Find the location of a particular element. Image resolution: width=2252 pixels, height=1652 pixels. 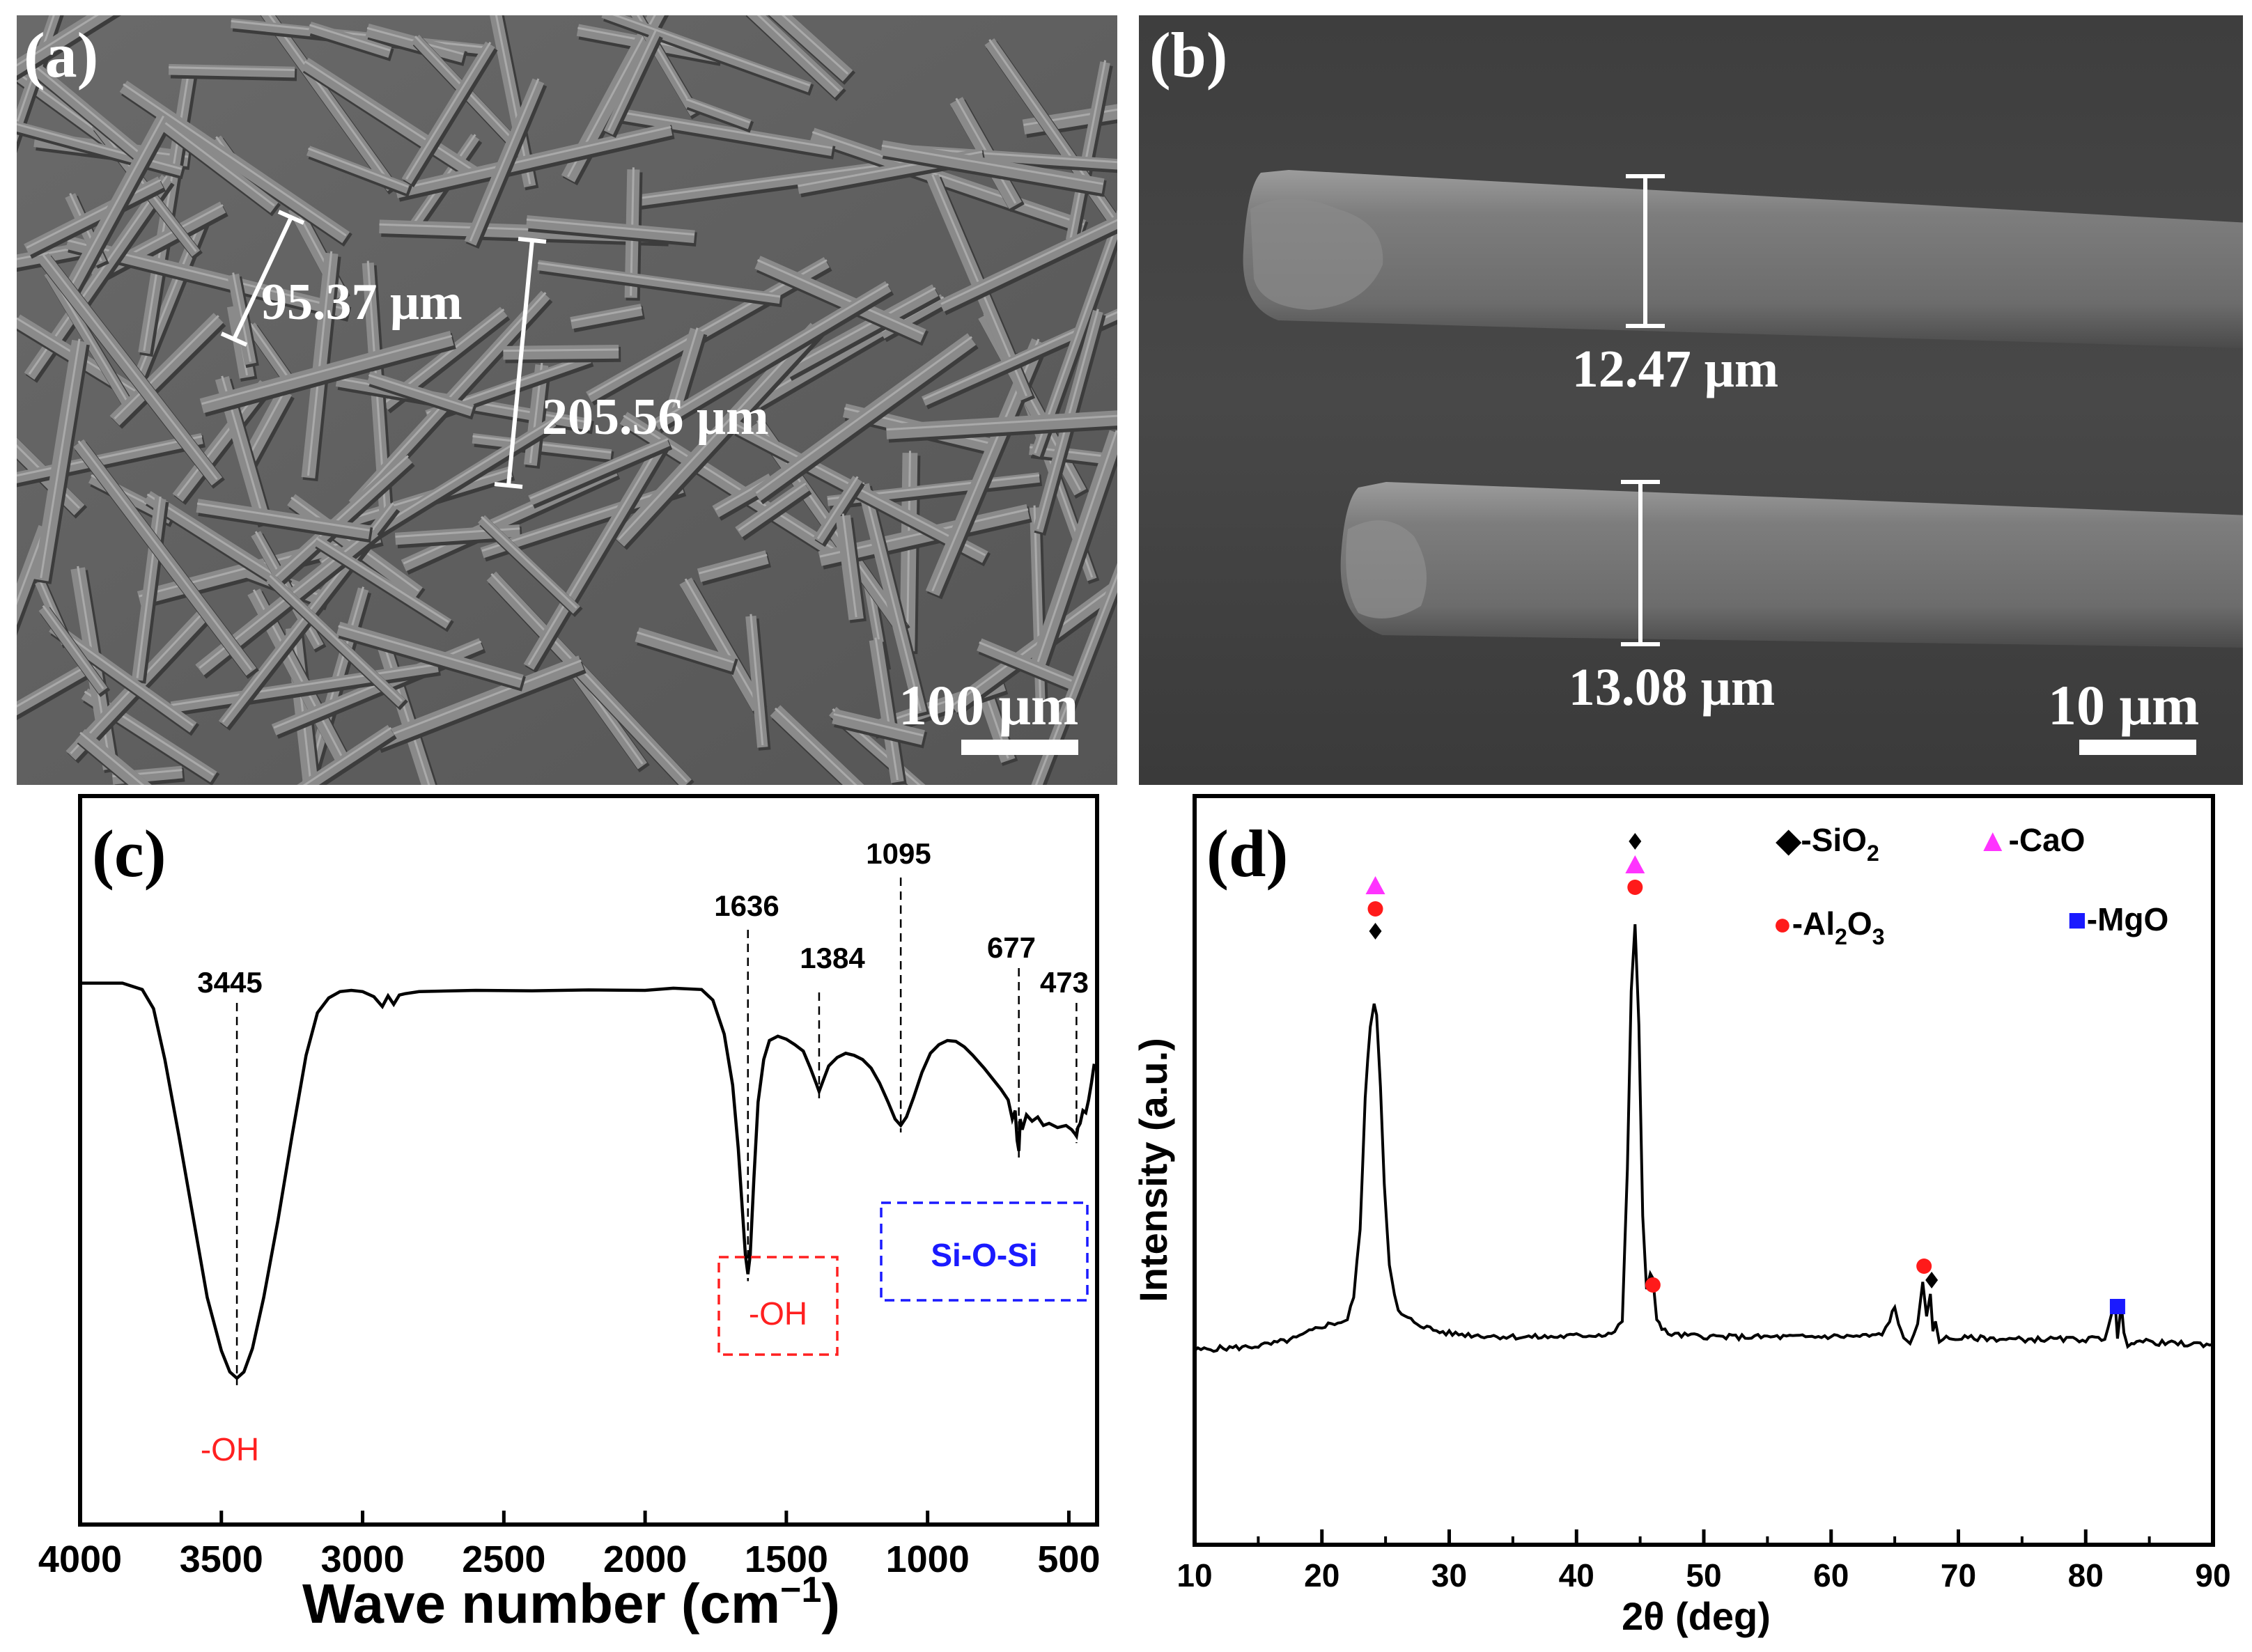

ir-x-tick-label: 3000 is located at coordinates (362, 1559).